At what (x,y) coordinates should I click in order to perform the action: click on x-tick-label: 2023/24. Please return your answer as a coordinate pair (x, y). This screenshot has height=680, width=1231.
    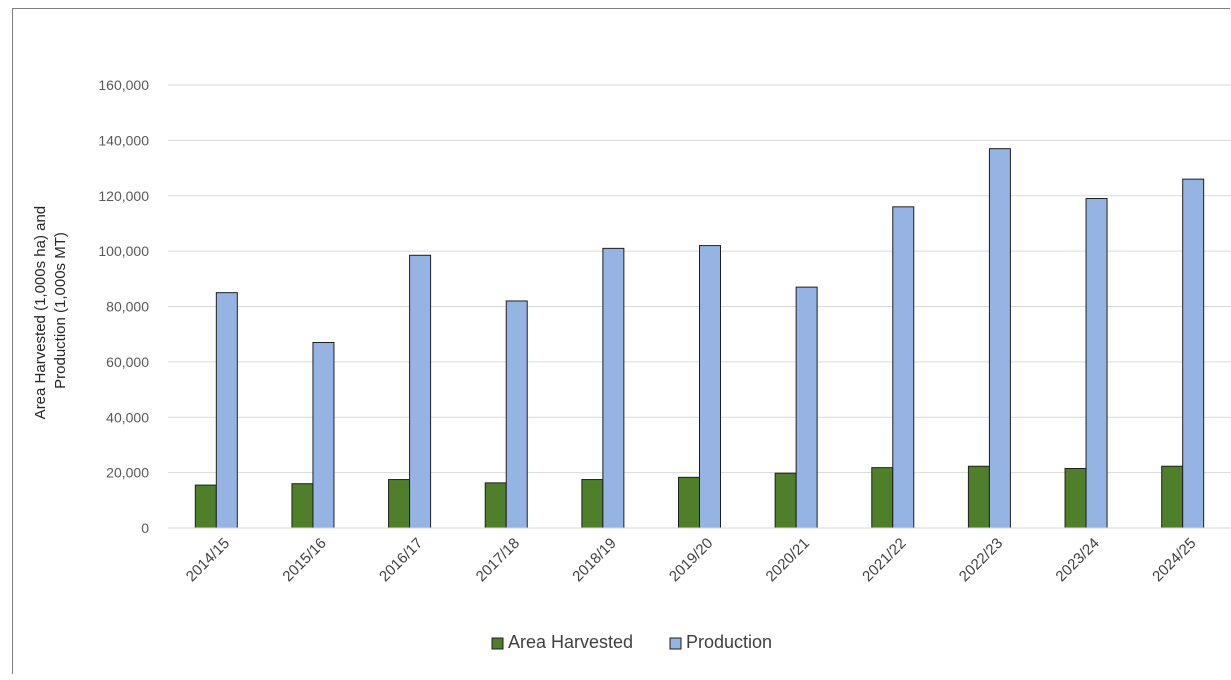
    Looking at the image, I should click on (1078, 560).